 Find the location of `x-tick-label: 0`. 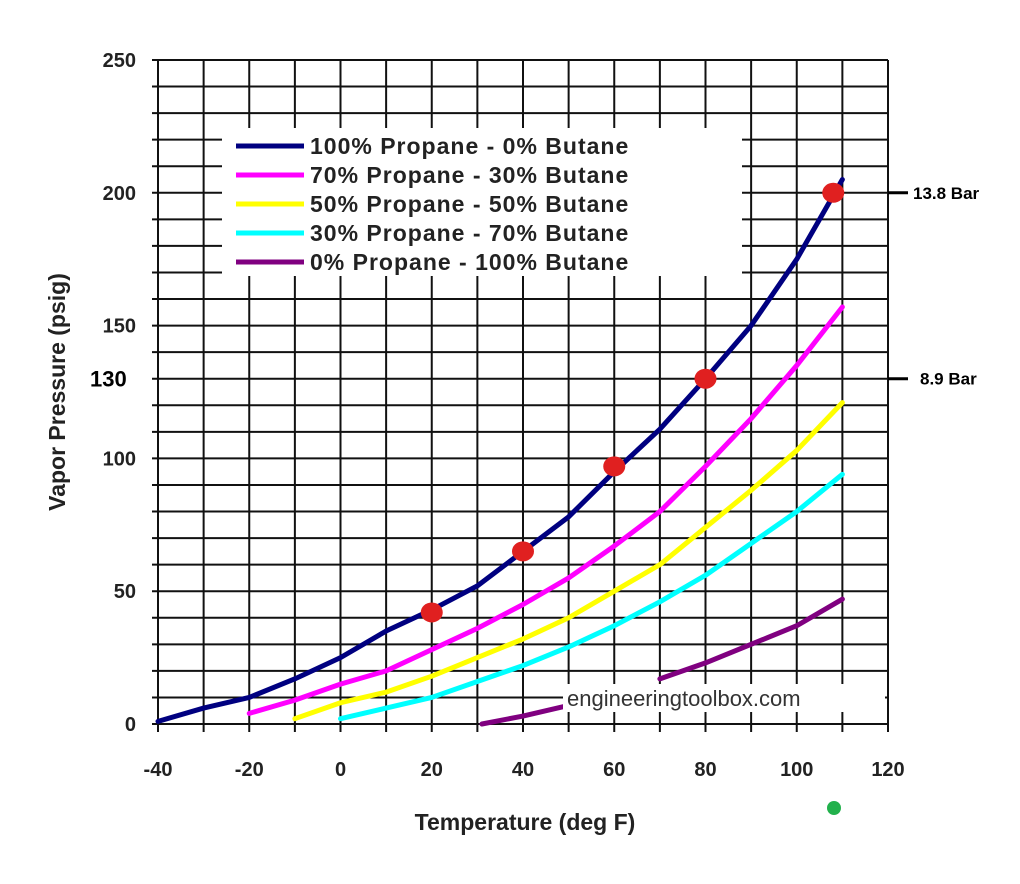

x-tick-label: 0 is located at coordinates (340, 770).